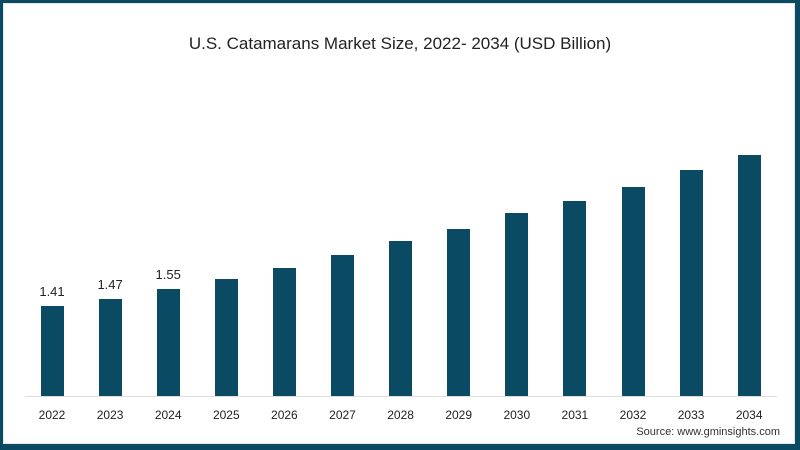 The image size is (800, 450). I want to click on bar-2034, so click(749, 275).